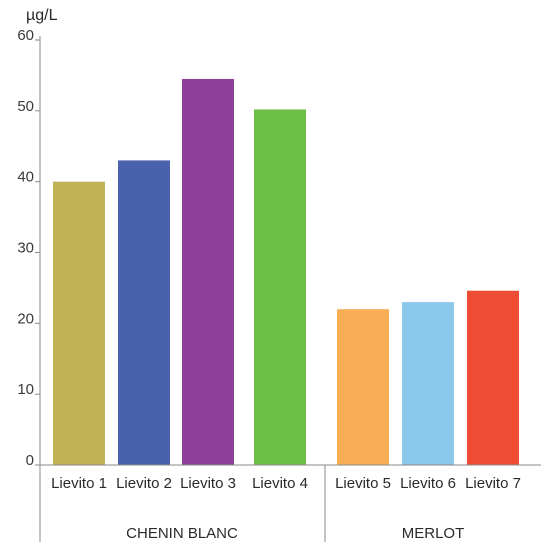 This screenshot has width=541, height=556. I want to click on y-axis-unit-label: µg/L, so click(42, 15).